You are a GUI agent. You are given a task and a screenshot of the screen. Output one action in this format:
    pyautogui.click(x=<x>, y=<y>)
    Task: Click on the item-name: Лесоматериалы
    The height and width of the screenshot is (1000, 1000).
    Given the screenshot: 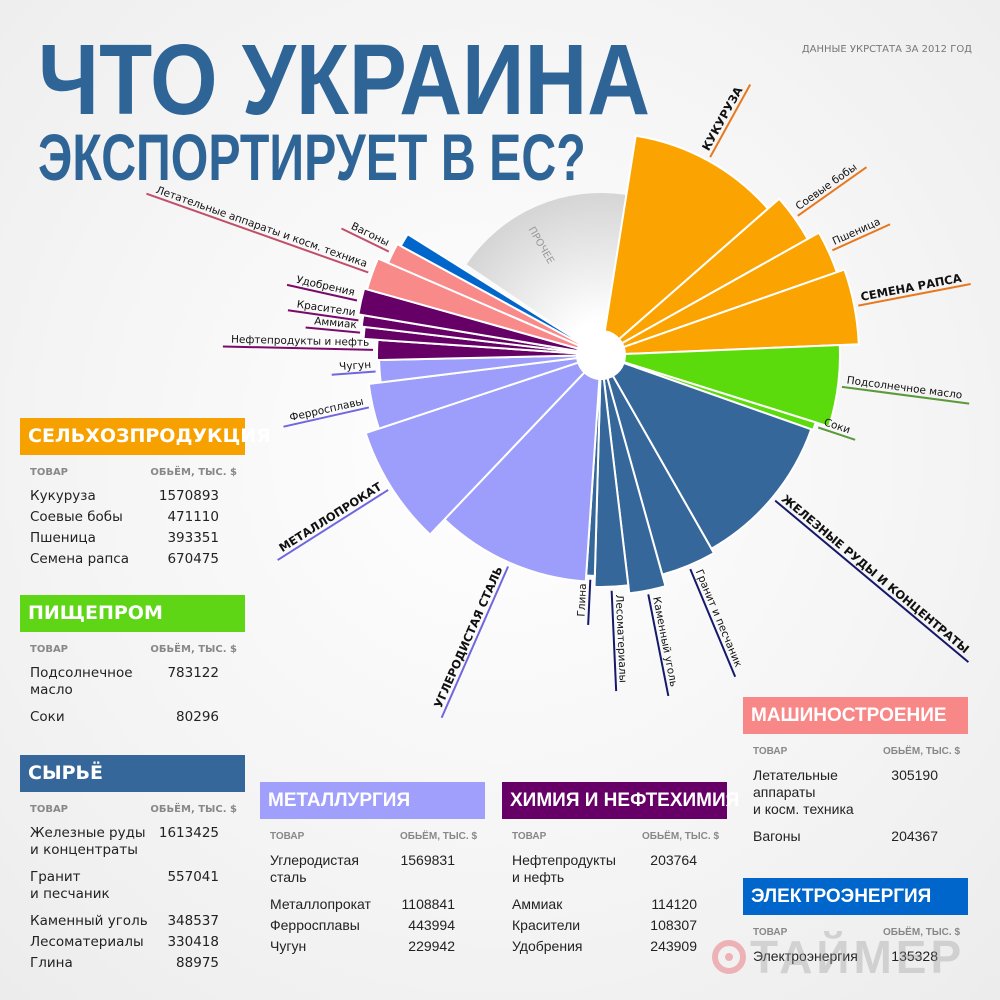 What is the action you would take?
    pyautogui.click(x=87, y=942)
    